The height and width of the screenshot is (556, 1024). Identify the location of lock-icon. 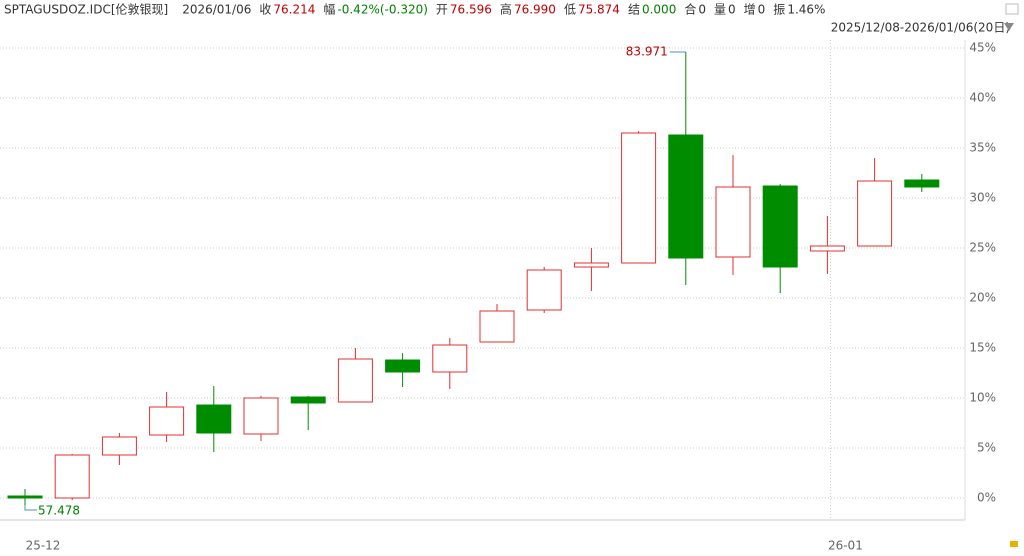
(1014, 544).